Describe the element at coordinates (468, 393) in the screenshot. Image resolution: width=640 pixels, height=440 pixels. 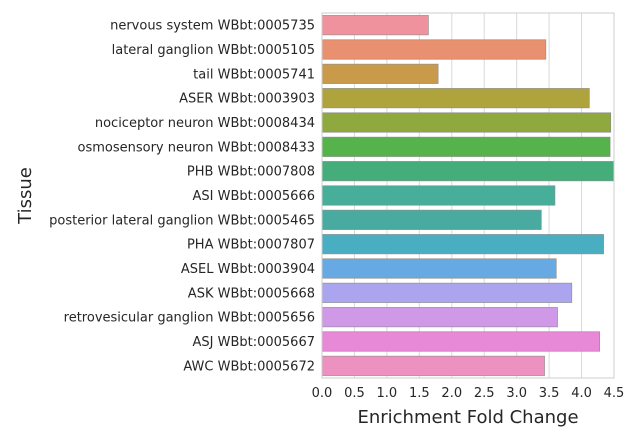
I see `x-tick-labels: 0.0 0.5 1.0 1.5 2.0 2.5 3.0 3.5 4.0 4.5` at that location.